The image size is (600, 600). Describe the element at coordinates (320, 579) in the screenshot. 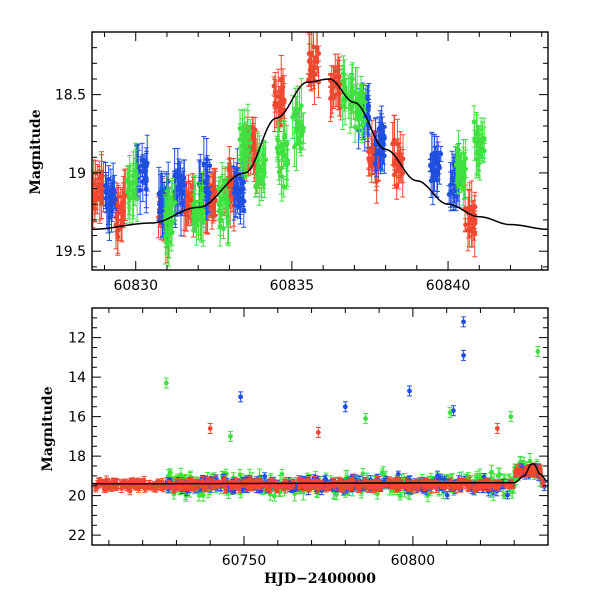

I see `bottom-x-axis-label: HJD−2400000` at that location.